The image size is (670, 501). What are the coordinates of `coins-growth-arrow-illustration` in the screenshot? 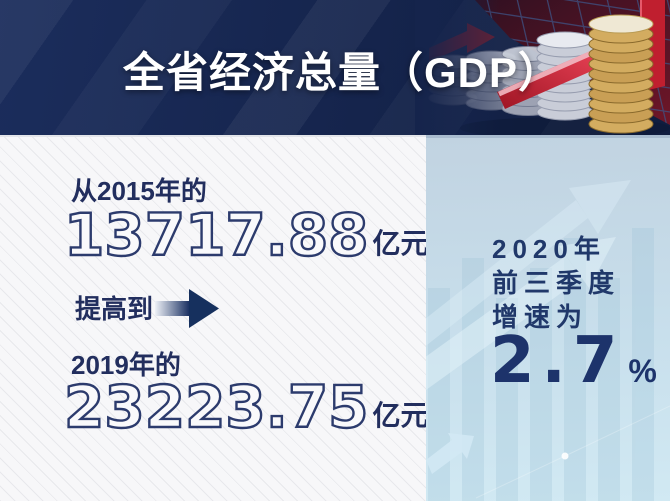 It's located at (542, 67).